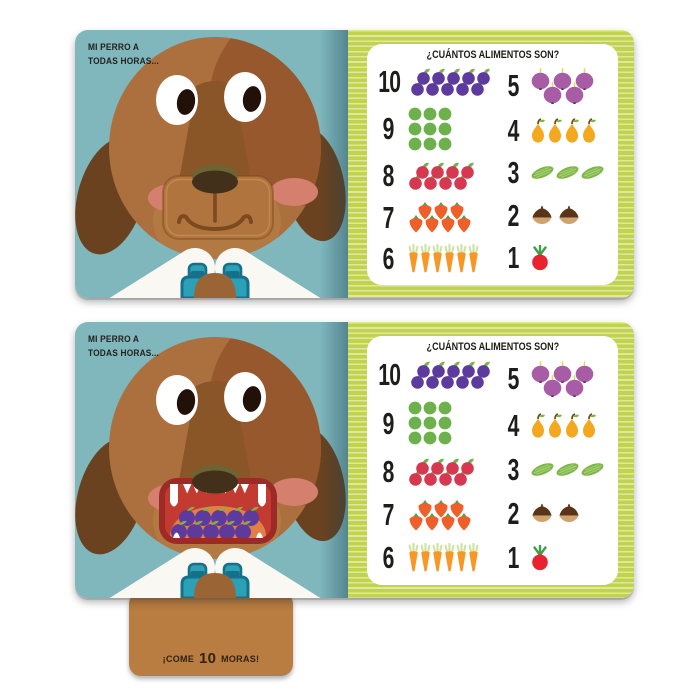 The width and height of the screenshot is (700, 700). Describe the element at coordinates (513, 378) in the screenshot. I see `count-number: 5` at that location.